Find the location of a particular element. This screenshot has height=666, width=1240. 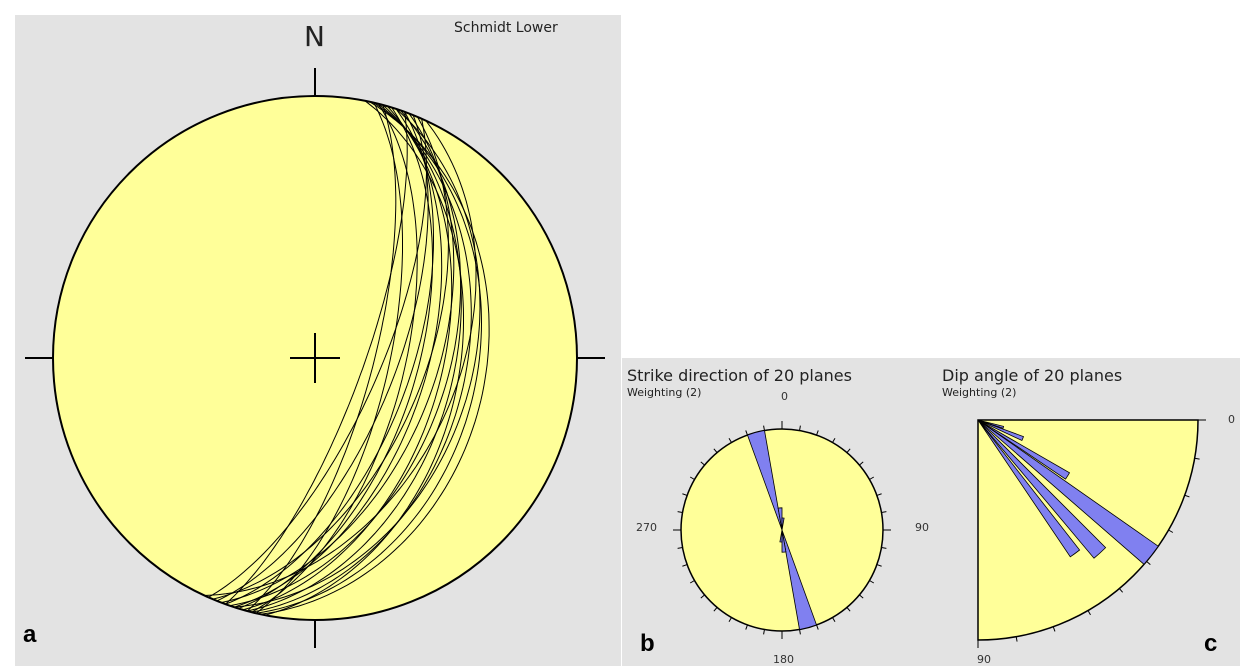

dip-label-90: 90 is located at coordinates (984, 659).